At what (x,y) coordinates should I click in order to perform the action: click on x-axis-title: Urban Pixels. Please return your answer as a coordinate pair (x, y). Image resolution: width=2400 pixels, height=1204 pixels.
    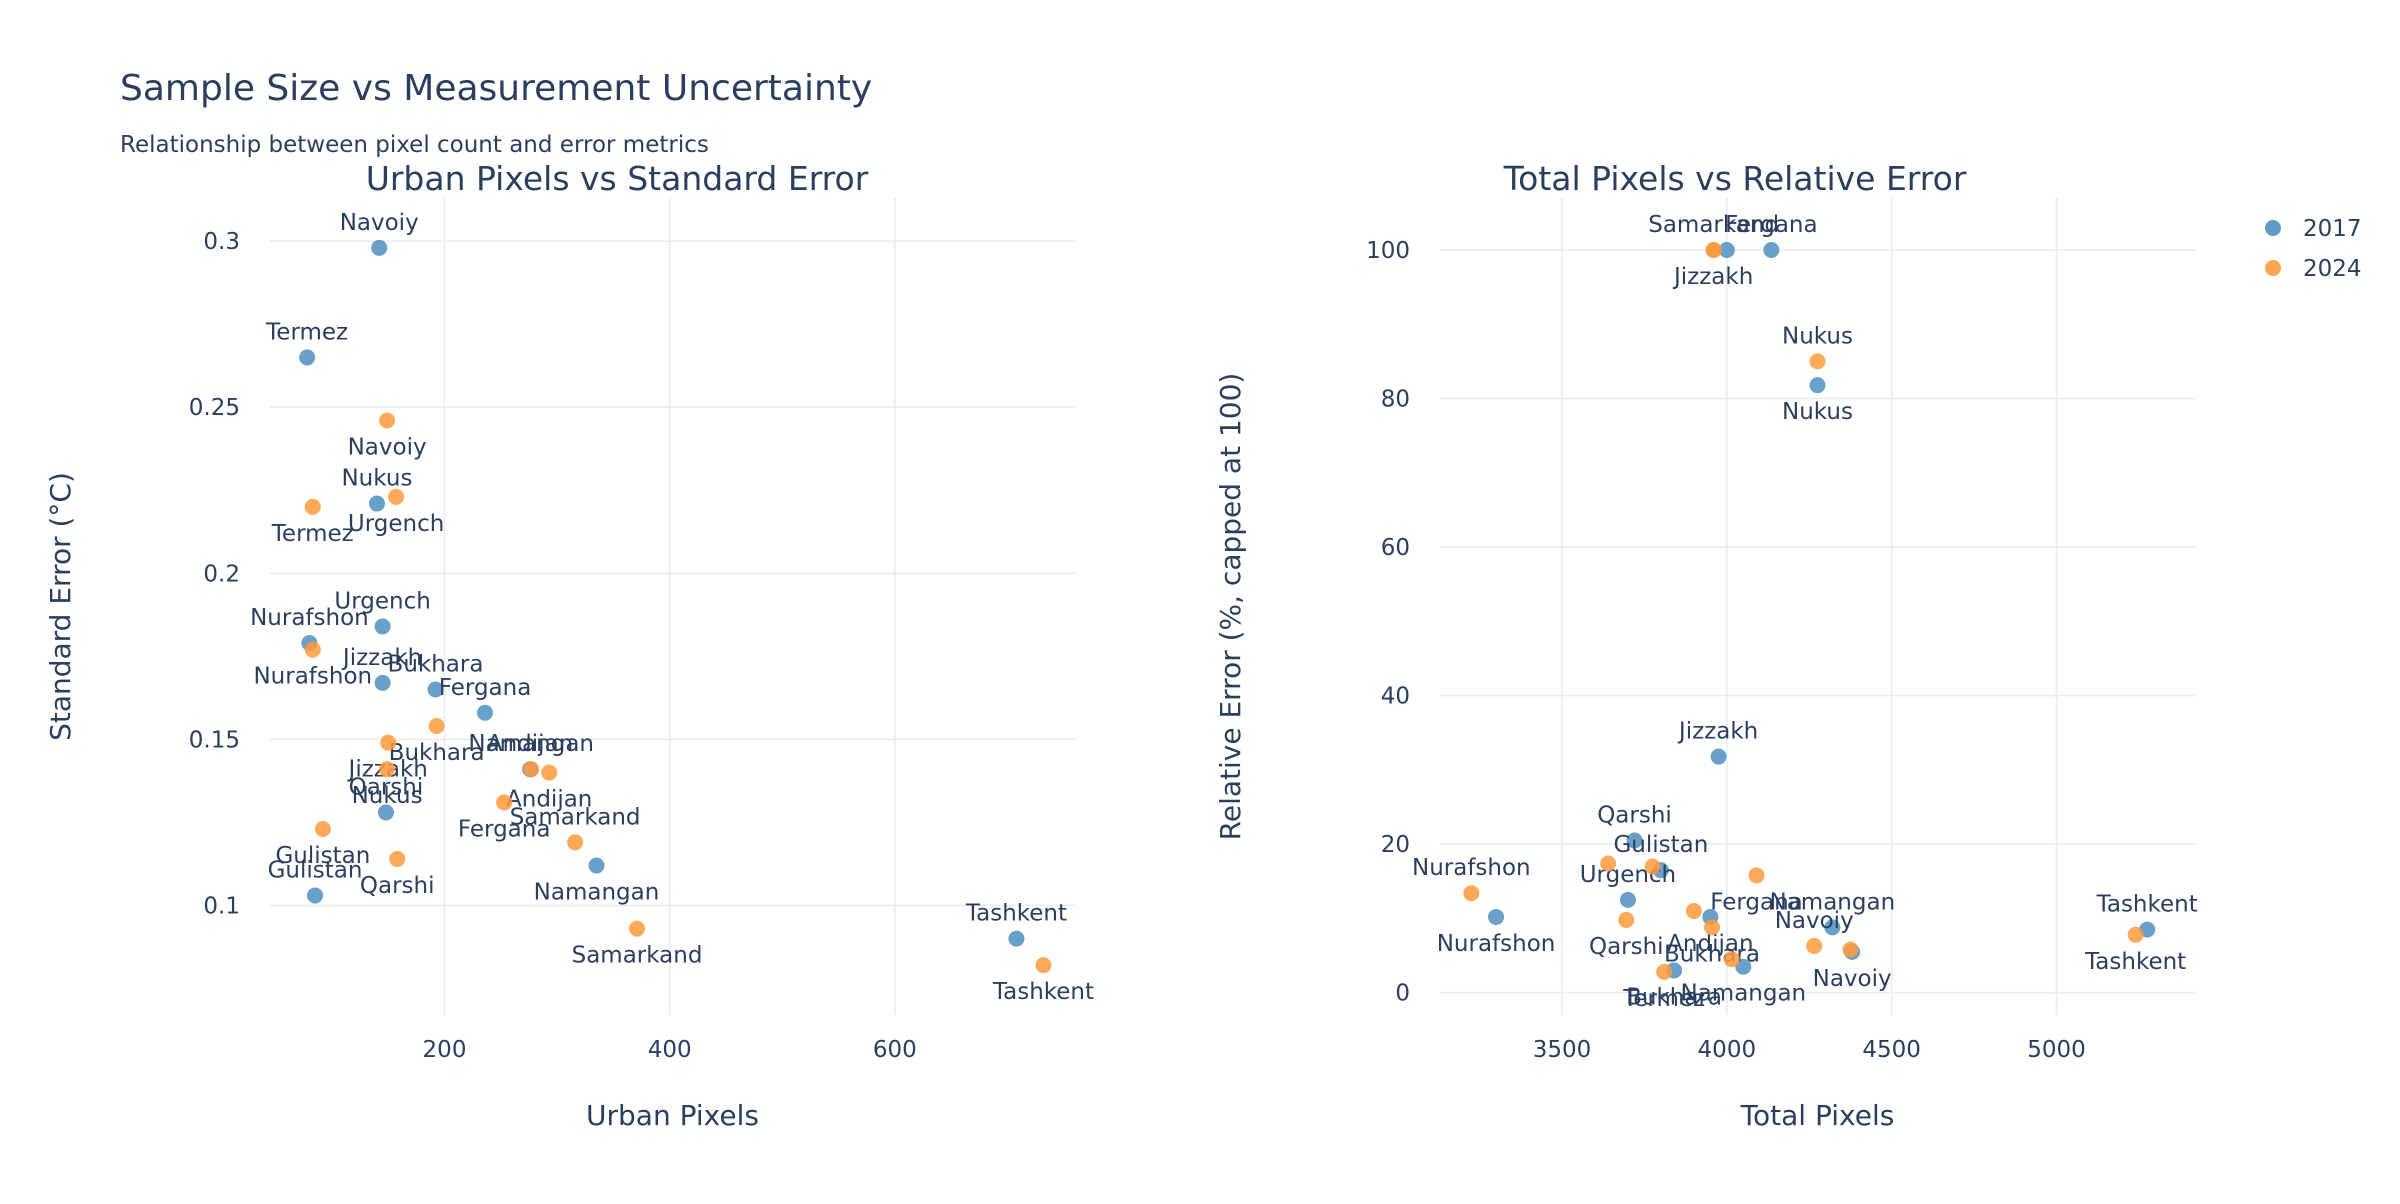
    Looking at the image, I should click on (672, 1115).